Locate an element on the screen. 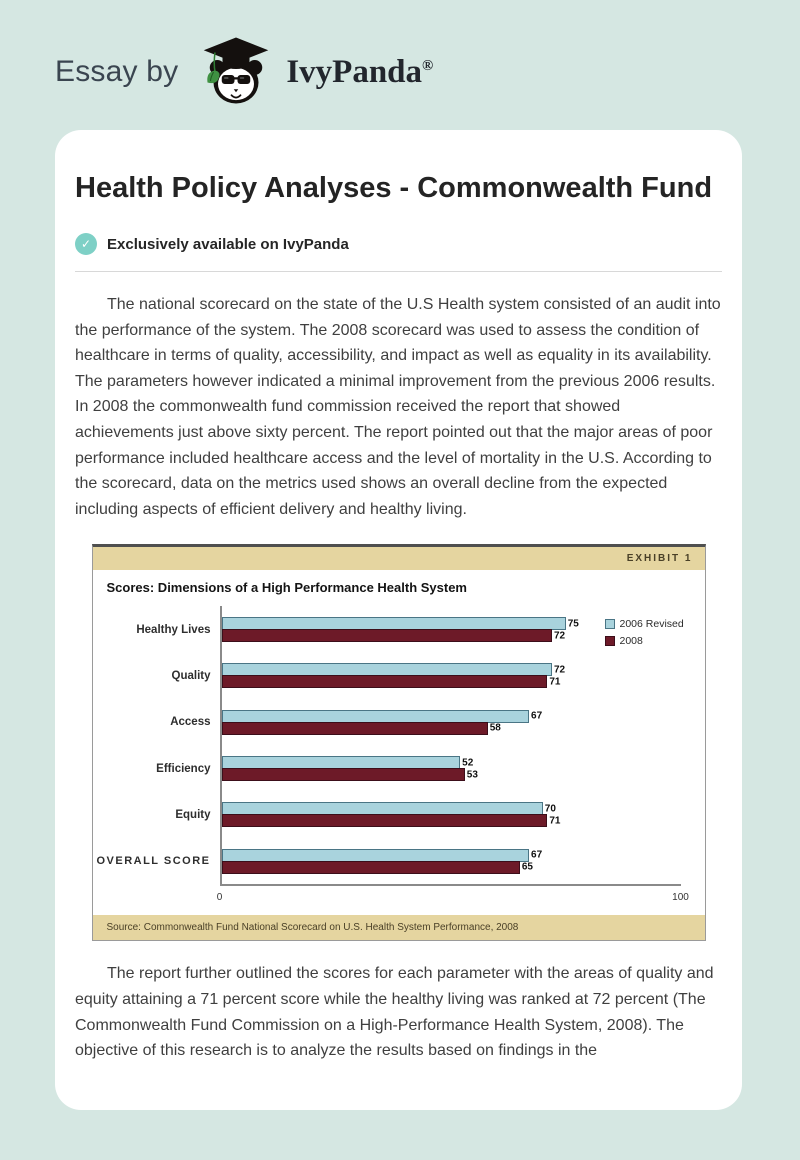 The width and height of the screenshot is (800, 1160). exclusive-row: ✓ Exclusively available on IvyPanda is located at coordinates (398, 244).